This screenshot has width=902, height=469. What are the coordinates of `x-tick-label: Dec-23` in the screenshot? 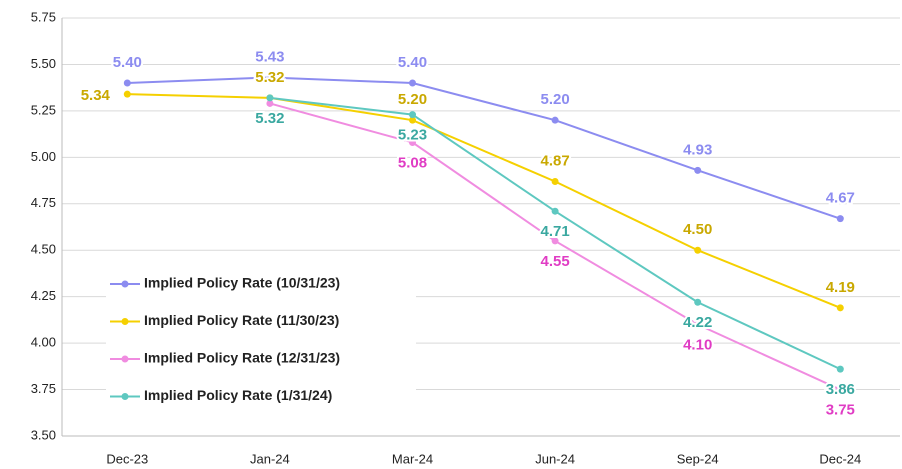 It's located at (127, 458).